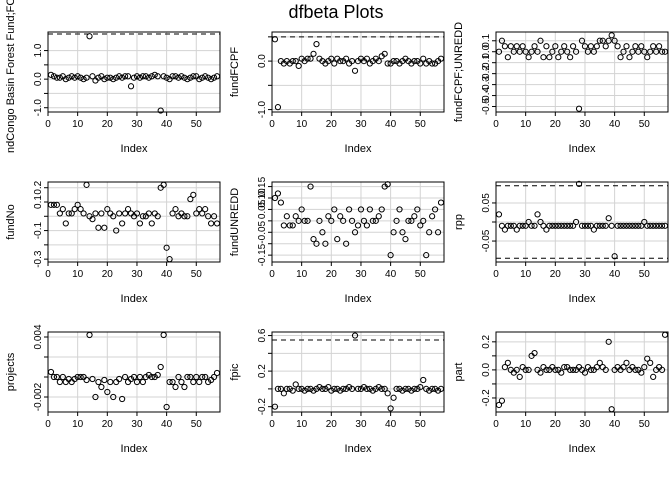  Describe the element at coordinates (38, 108) in the screenshot. I see `y-tick-label: -1.0` at that location.